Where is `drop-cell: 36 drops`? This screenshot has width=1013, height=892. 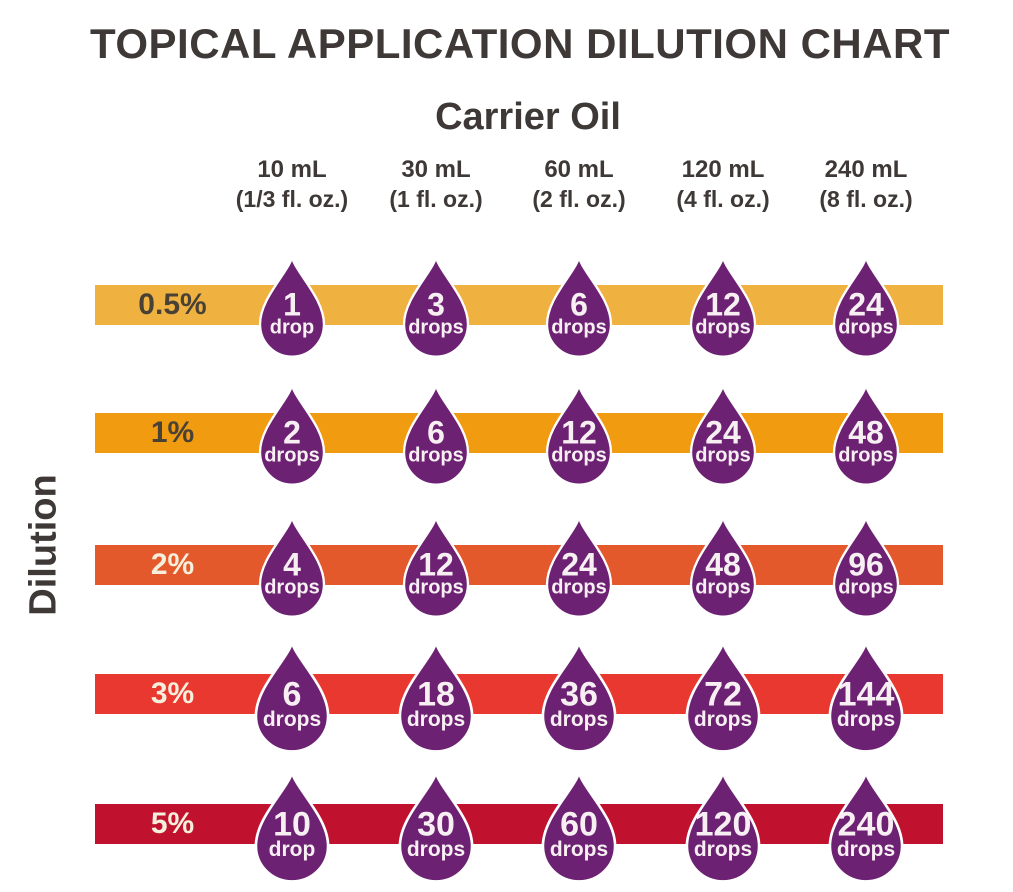
drop-cell: 36 drops is located at coordinates (579, 695).